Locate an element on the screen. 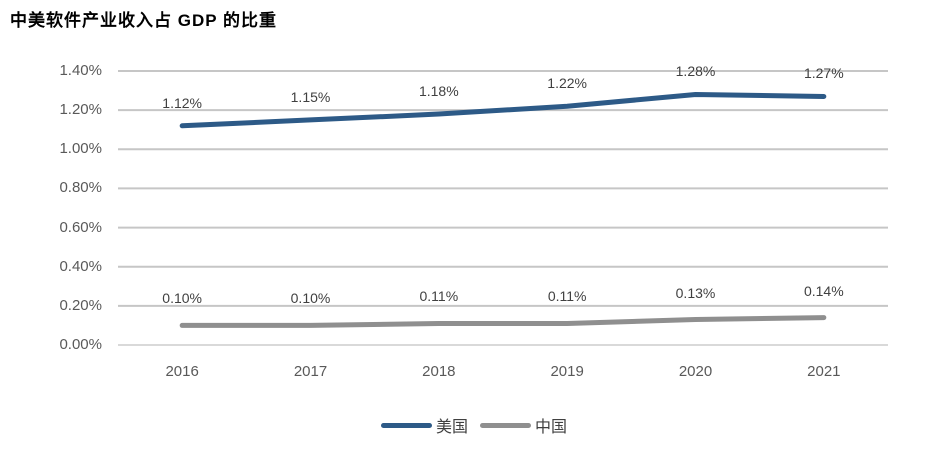 This screenshot has width=948, height=455. data-label: 1.18% is located at coordinates (438, 91).